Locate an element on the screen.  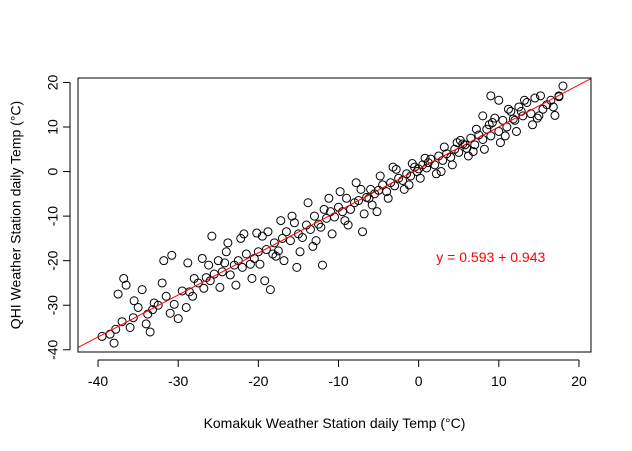
x-tick-label: -30 is located at coordinates (178, 381).